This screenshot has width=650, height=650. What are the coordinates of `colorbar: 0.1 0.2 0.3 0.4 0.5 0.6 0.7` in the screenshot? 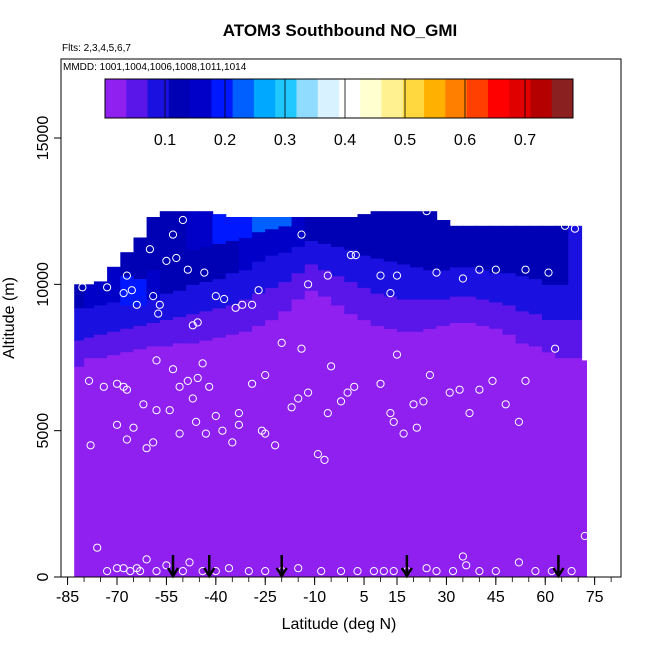 It's located at (339, 113).